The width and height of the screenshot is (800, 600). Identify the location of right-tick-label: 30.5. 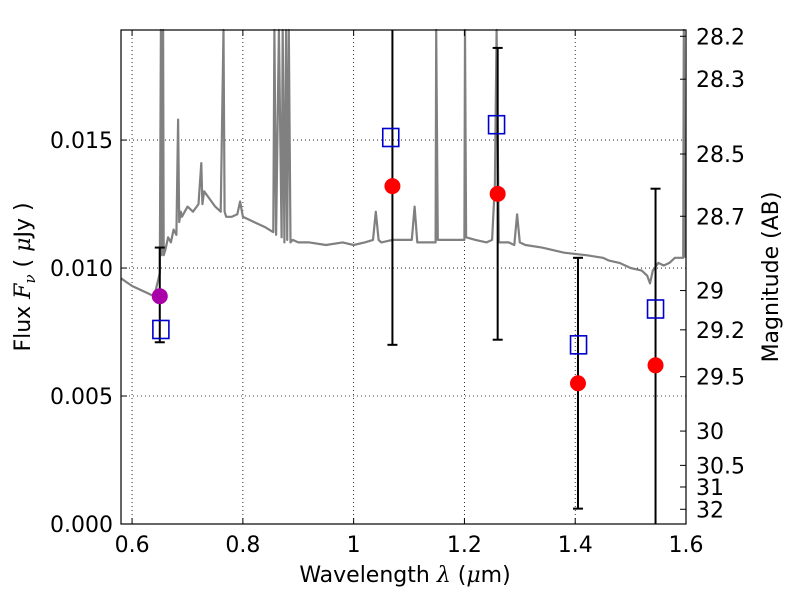
(720, 466).